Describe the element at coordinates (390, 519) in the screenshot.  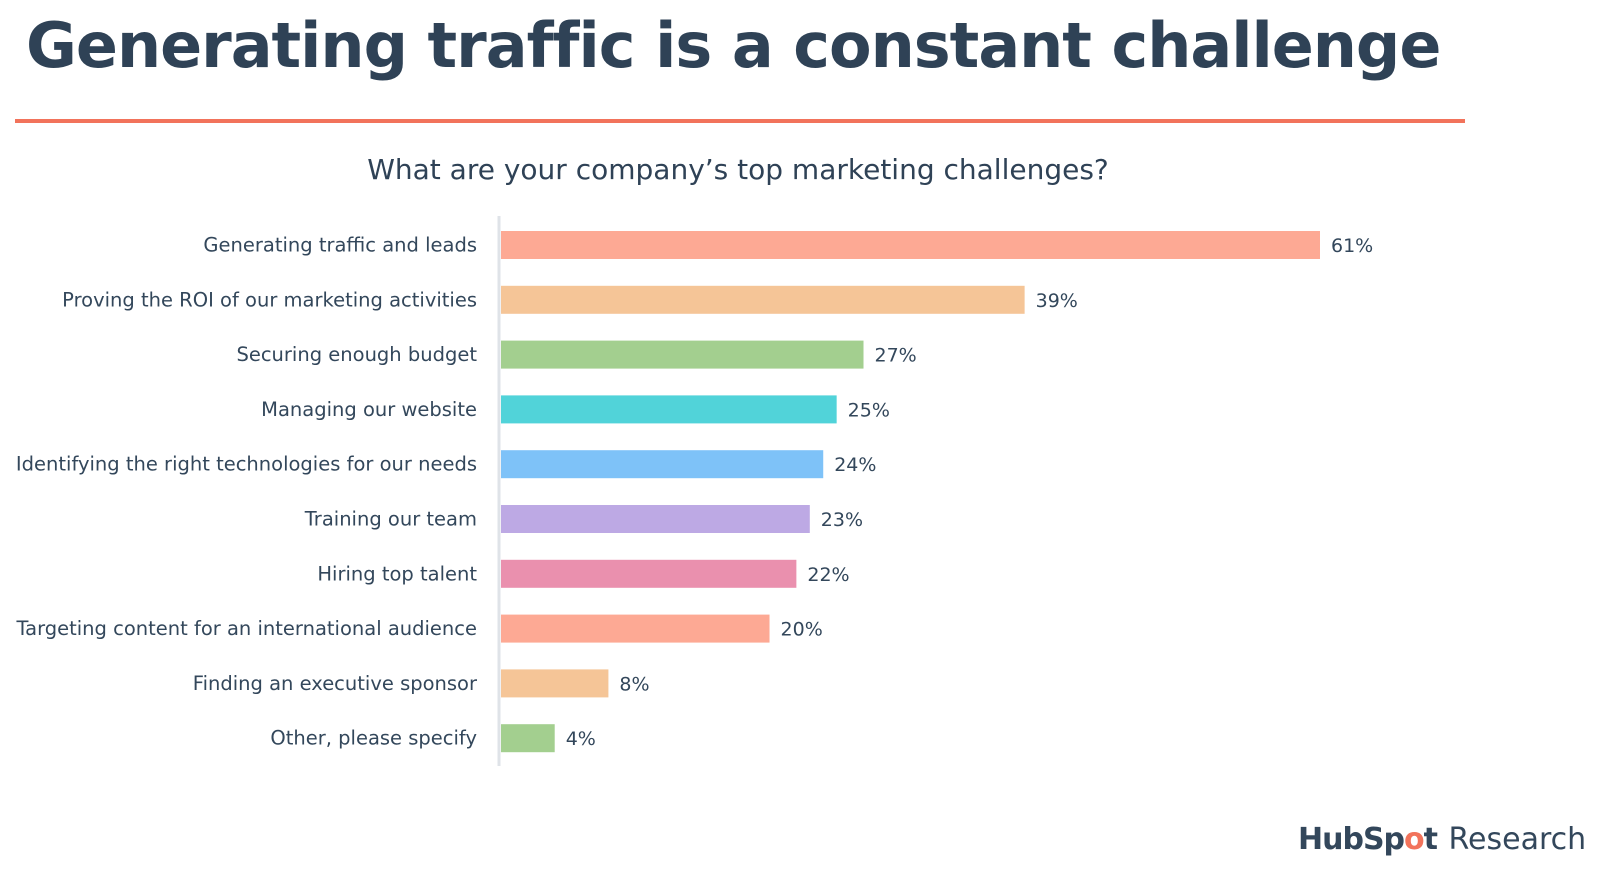
I see `category-label: Training our team` at that location.